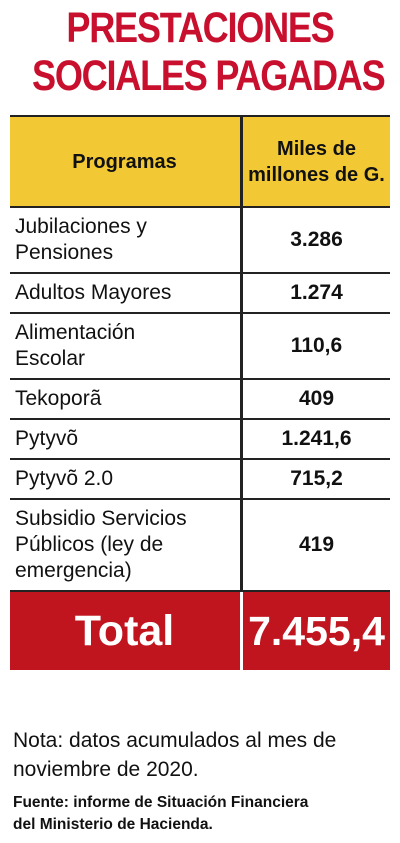  What do you see at coordinates (89, 544) in the screenshot?
I see `program-line-2: Públicos (ley de` at bounding box center [89, 544].